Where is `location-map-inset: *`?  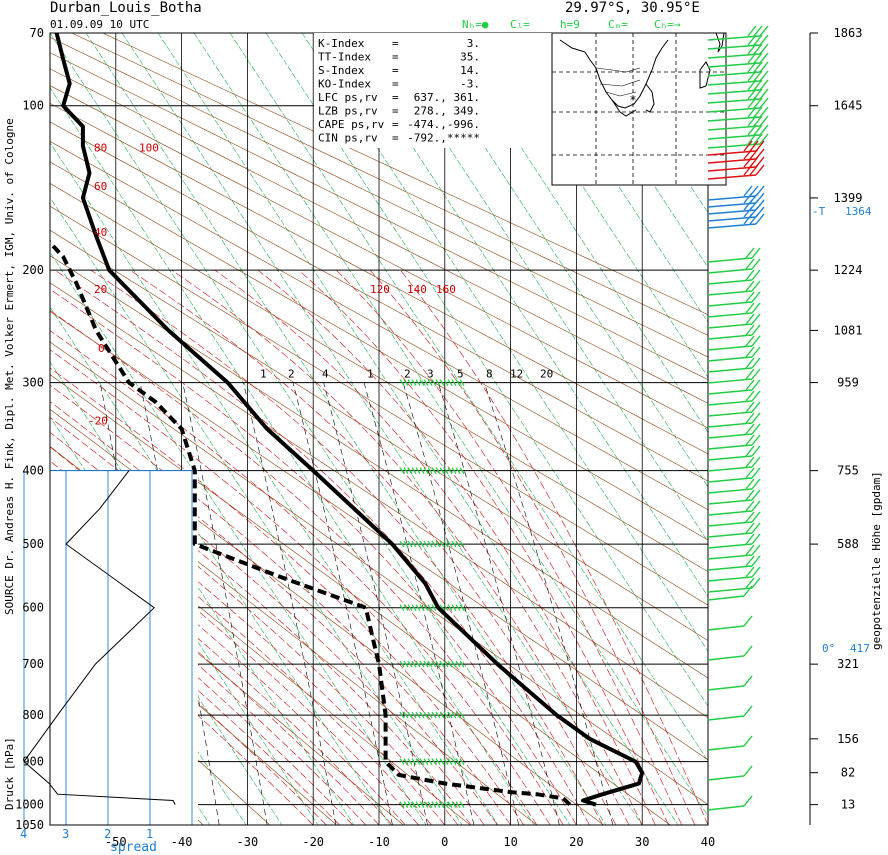
location-map-inset: * is located at coordinates (639, 109).